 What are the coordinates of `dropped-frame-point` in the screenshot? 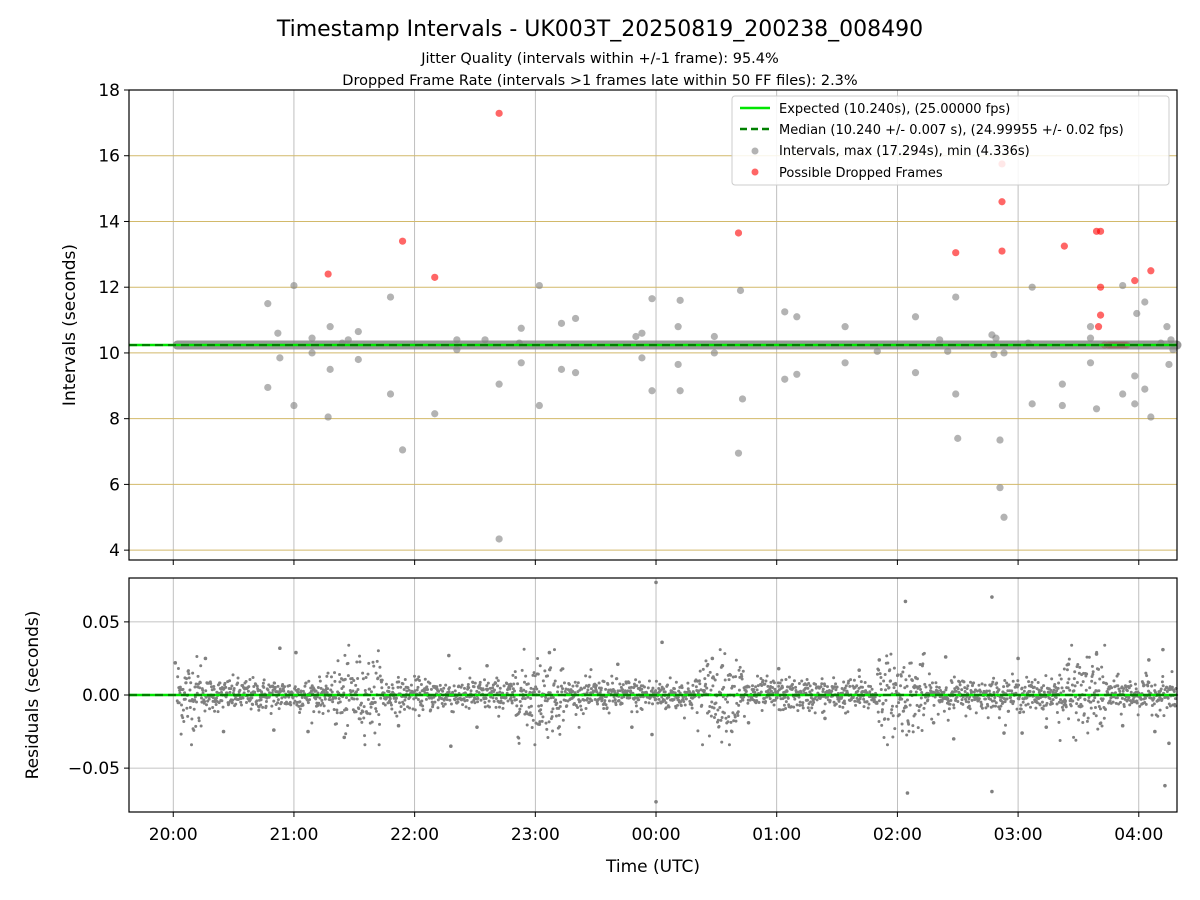 It's located at (499, 113).